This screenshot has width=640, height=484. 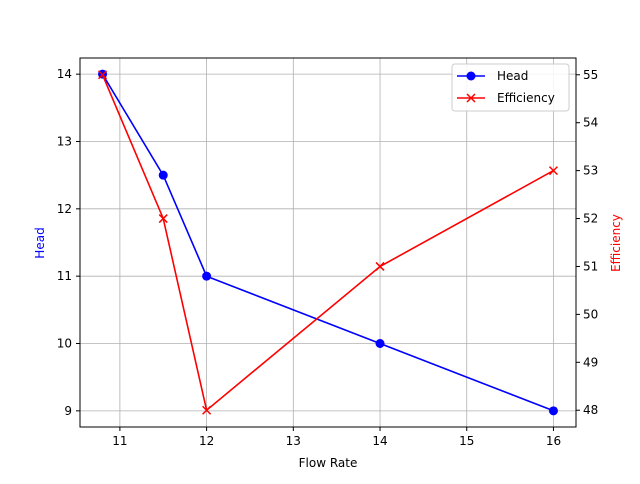 I want to click on y-axis-left-ticks: 9 10 11 12 13 14, so click(x=68, y=242).